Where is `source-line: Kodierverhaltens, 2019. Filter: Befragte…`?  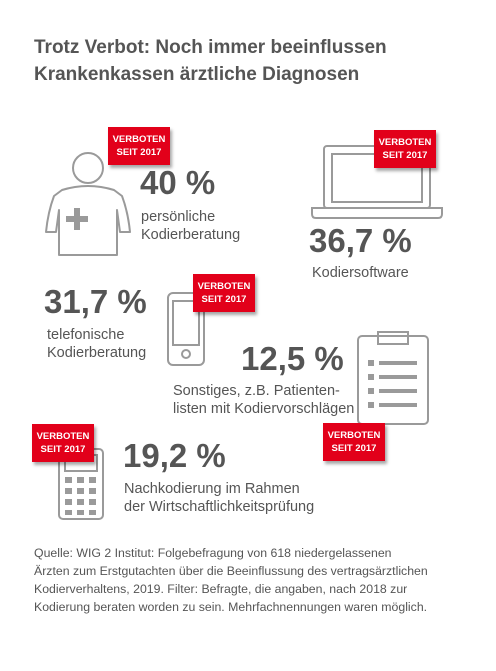 source-line: Kodierverhaltens, 2019. Filter: Befragte… is located at coordinates (221, 589).